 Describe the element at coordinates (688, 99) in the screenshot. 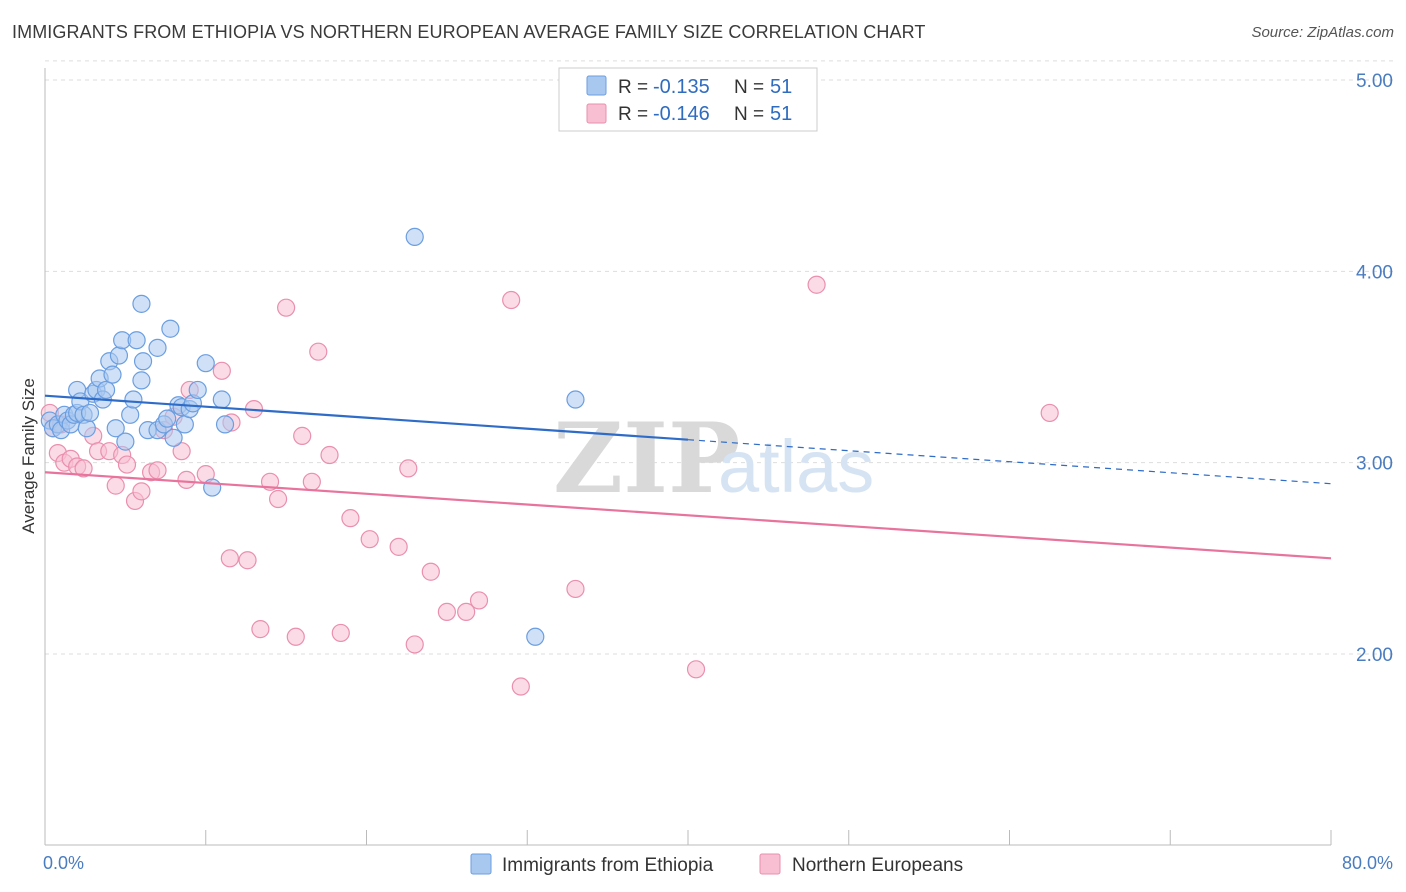

I see `correlation-legend: R = -0.135 N = 51 R = -0.146 N = 51` at that location.